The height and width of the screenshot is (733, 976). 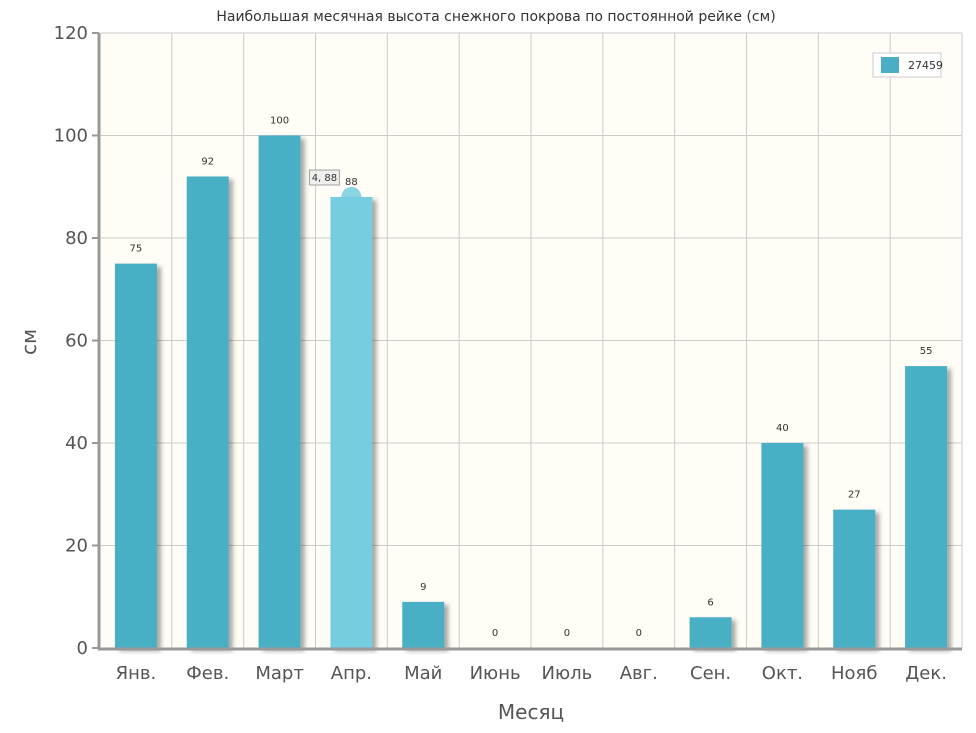 What do you see at coordinates (71, 33) in the screenshot?
I see `y-tick-label: 120` at bounding box center [71, 33].